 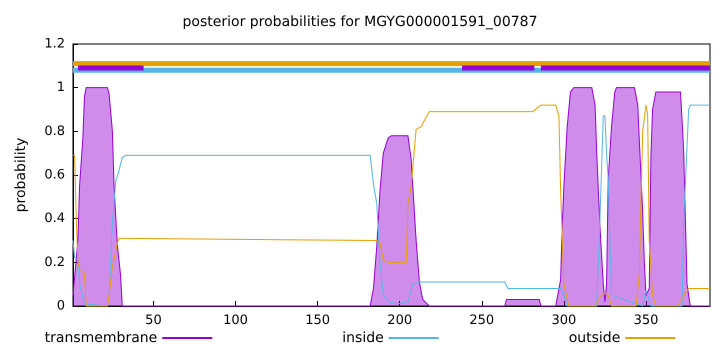 What do you see at coordinates (60, 88) in the screenshot?
I see `y-tick-label: 1` at bounding box center [60, 88].